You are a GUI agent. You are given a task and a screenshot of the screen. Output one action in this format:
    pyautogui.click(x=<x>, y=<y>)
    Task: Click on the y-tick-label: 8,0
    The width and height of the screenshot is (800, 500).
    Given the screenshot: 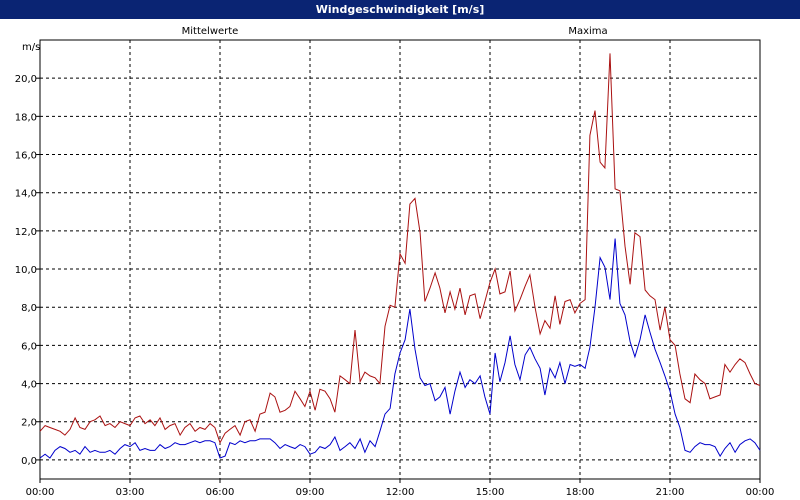 What is the action you would take?
    pyautogui.click(x=29, y=308)
    